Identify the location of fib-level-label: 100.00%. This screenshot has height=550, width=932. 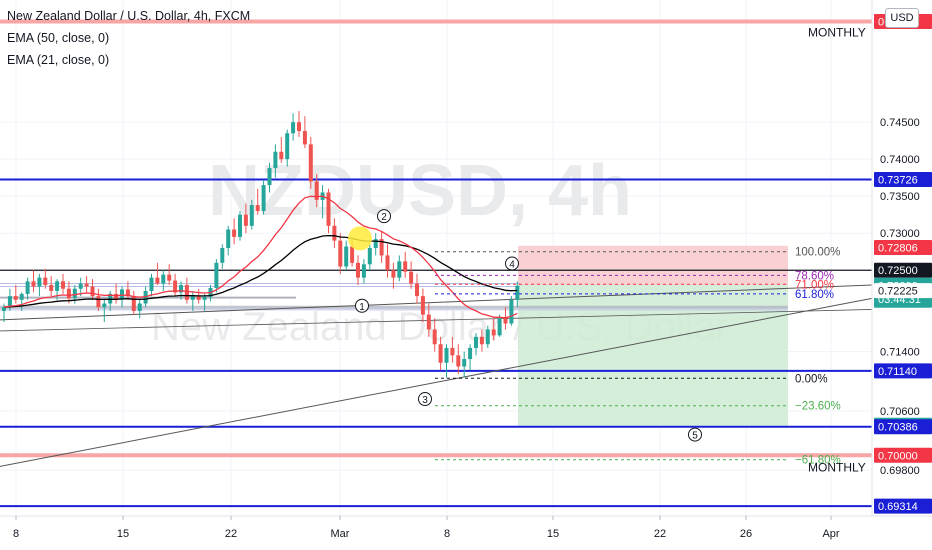
(817, 253).